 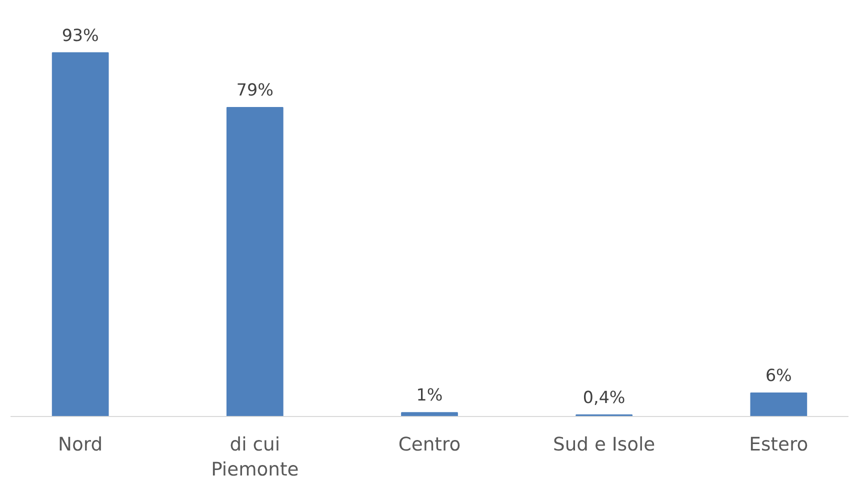 I want to click on data-label: 0,4%, so click(x=604, y=397).